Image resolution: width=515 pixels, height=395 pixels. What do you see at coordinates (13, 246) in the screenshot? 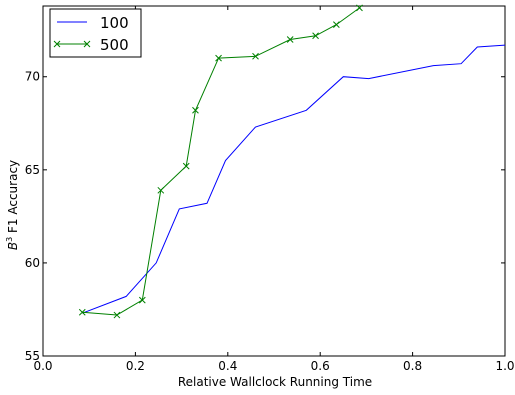
I see `y-axis-label-prefix: B` at bounding box center [13, 246].